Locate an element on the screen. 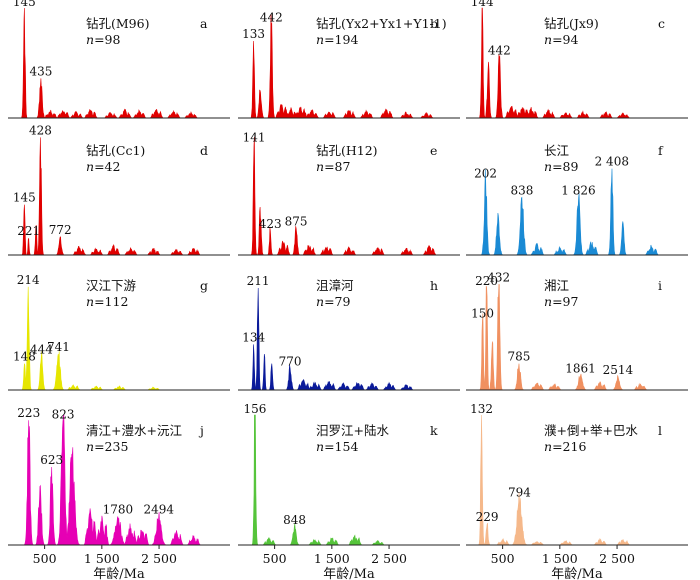 This screenshot has height=580, width=700. panel-letter-j: j is located at coordinates (201, 430).